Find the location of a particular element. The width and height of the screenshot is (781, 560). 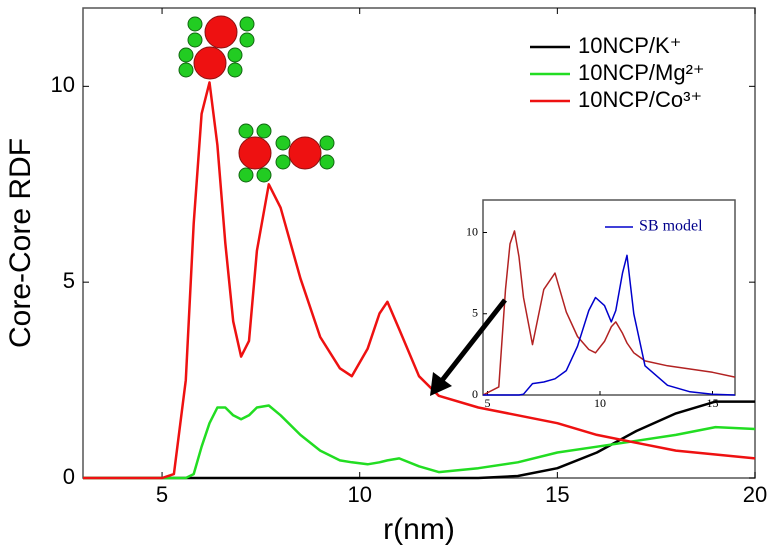

plot-area is located at coordinates (609, 297).